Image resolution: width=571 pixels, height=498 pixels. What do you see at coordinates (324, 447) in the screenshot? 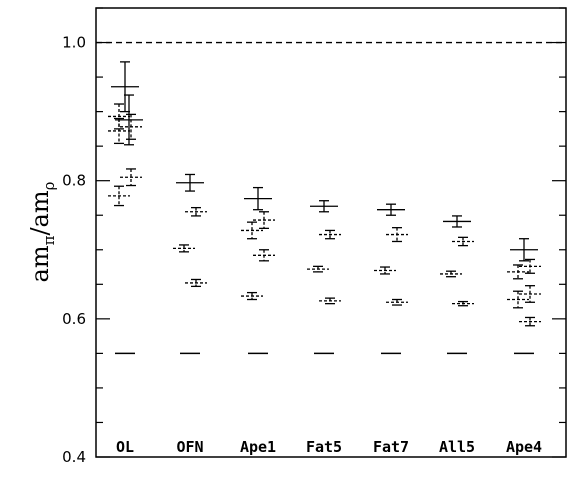
I see `category-label: Fat5` at bounding box center [324, 447].